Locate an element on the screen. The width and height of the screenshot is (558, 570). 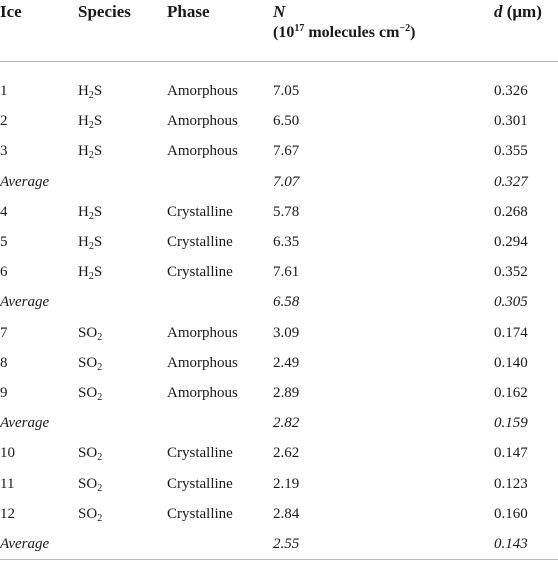
header-column-density: N (1017 molecules cm−2) is located at coordinates (383, 31).